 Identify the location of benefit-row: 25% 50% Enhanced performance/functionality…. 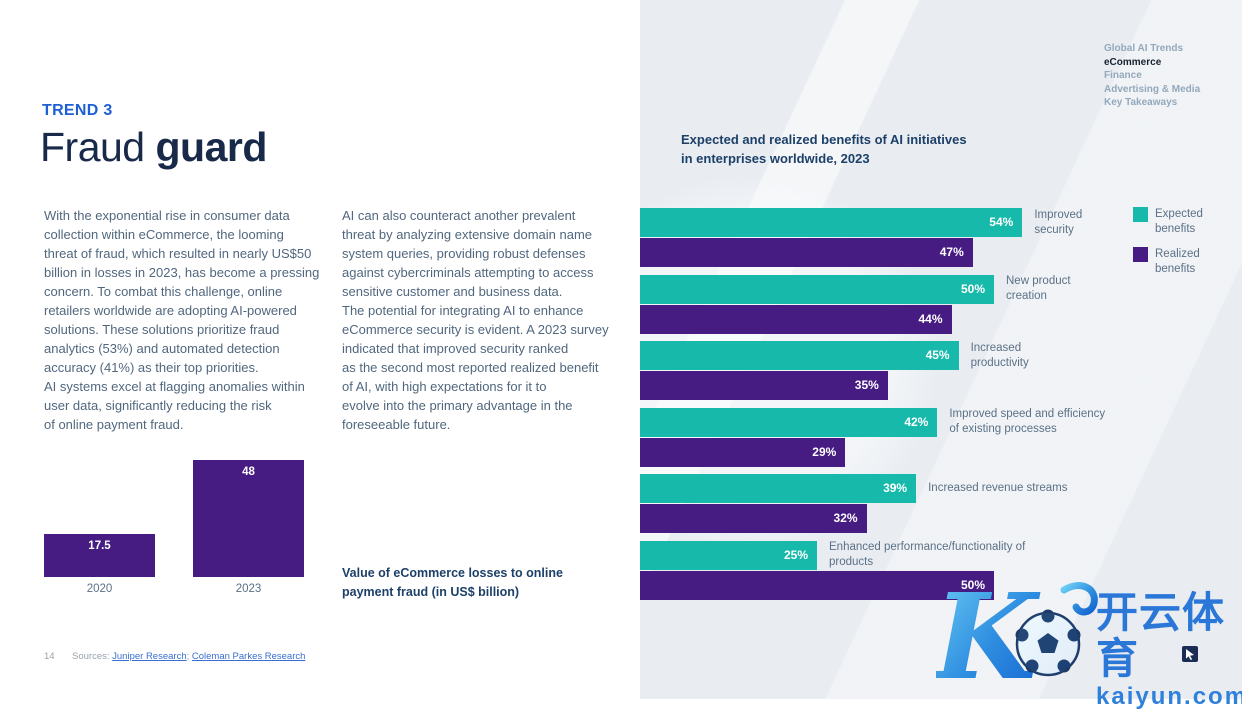
(941, 570).